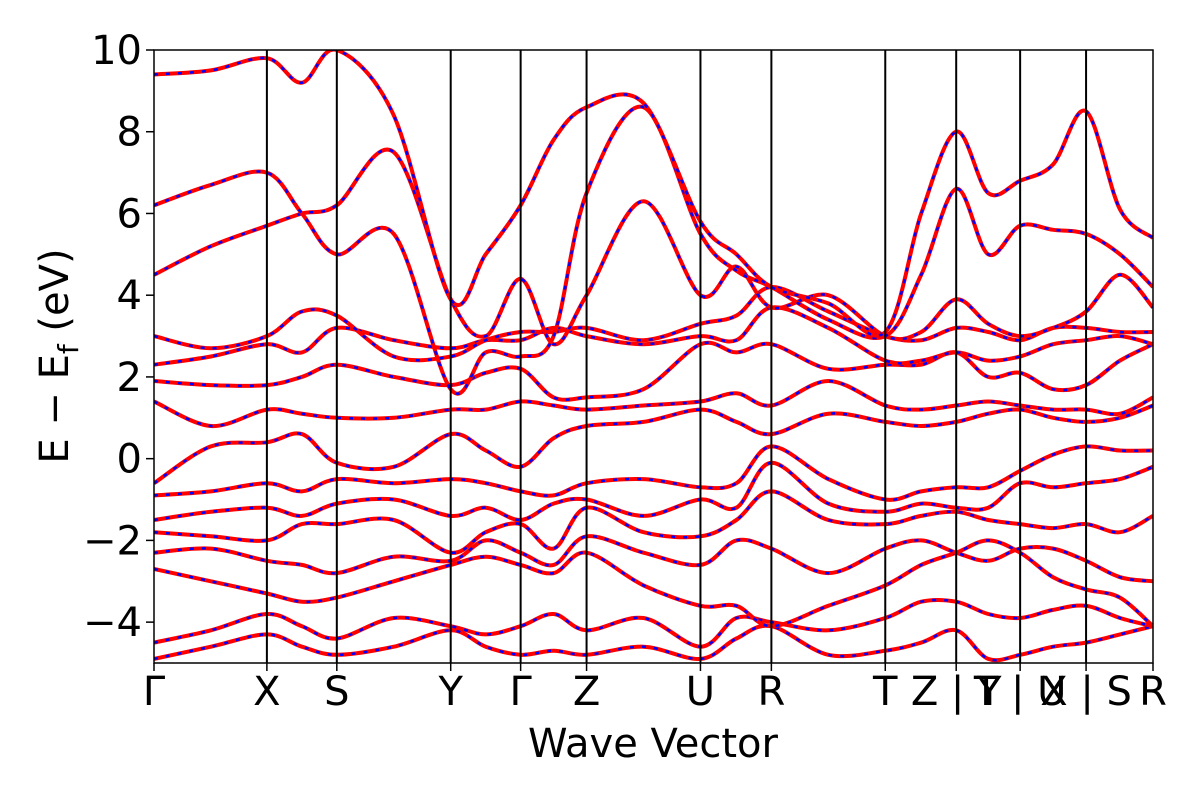 This screenshot has width=1200, height=800. What do you see at coordinates (129, 296) in the screenshot?
I see `y-tick-label: 4` at bounding box center [129, 296].